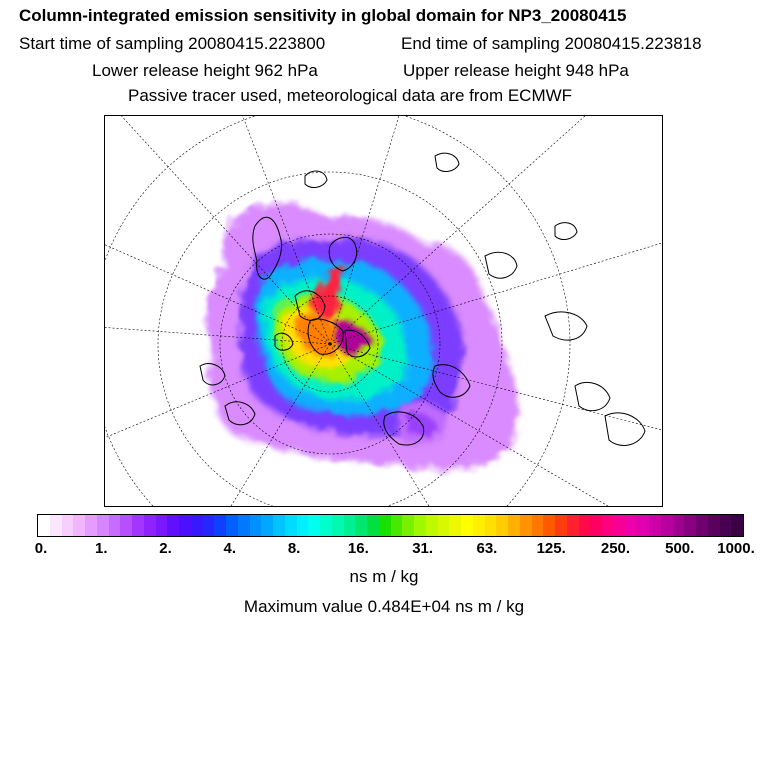 This screenshot has height=768, width=768. Describe the element at coordinates (41, 548) in the screenshot. I see `colorbar-tick-label: 0.` at that location.